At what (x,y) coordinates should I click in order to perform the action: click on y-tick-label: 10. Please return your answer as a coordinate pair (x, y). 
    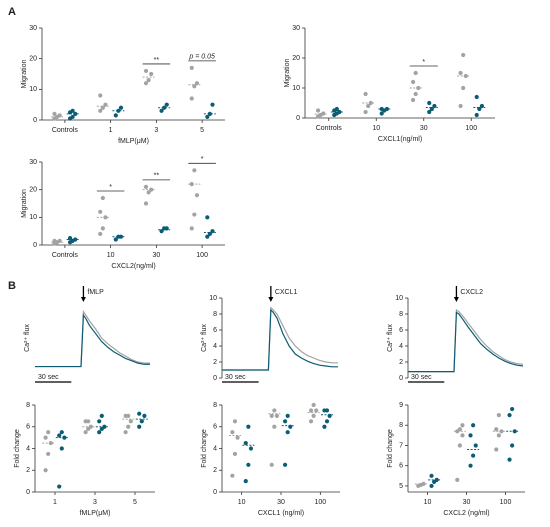
    Looking at the image, I should click on (296, 88).